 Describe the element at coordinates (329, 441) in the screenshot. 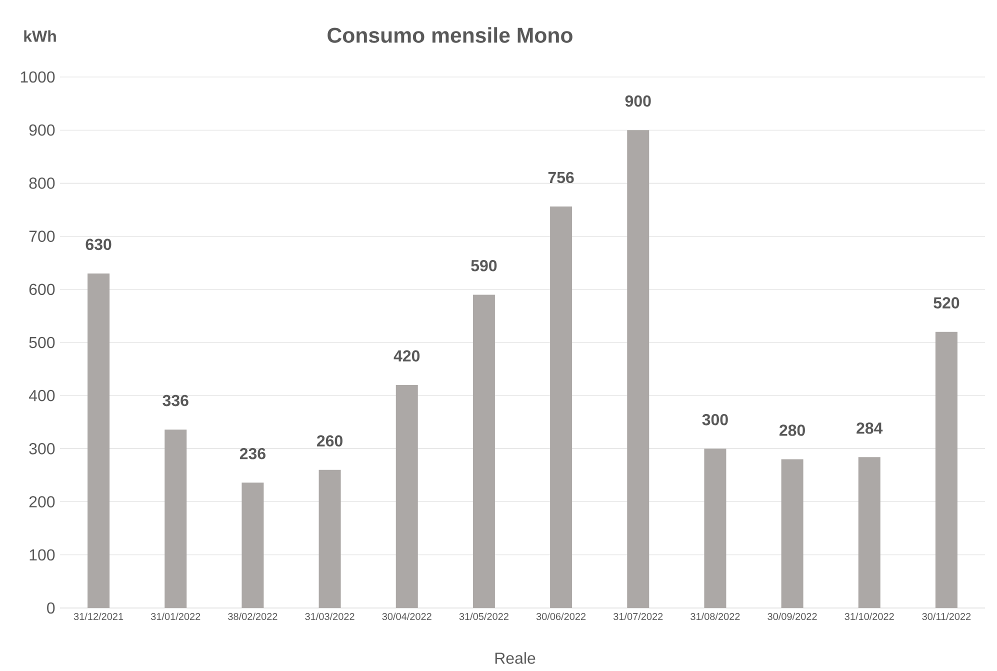

I see `data-label: 260` at that location.